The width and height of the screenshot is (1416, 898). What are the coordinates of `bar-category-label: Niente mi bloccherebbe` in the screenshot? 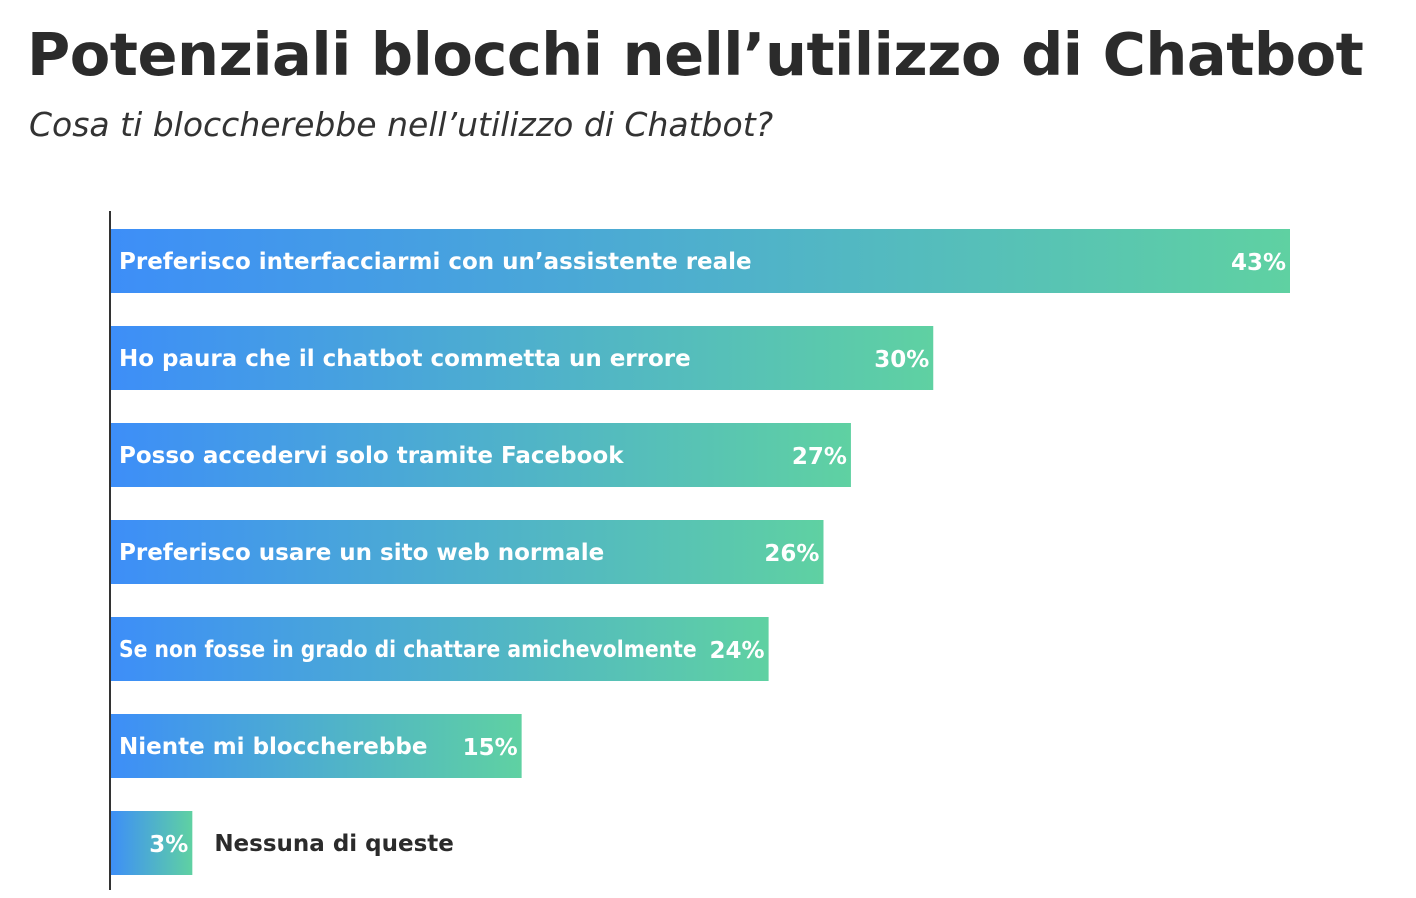 It's located at (273, 747).